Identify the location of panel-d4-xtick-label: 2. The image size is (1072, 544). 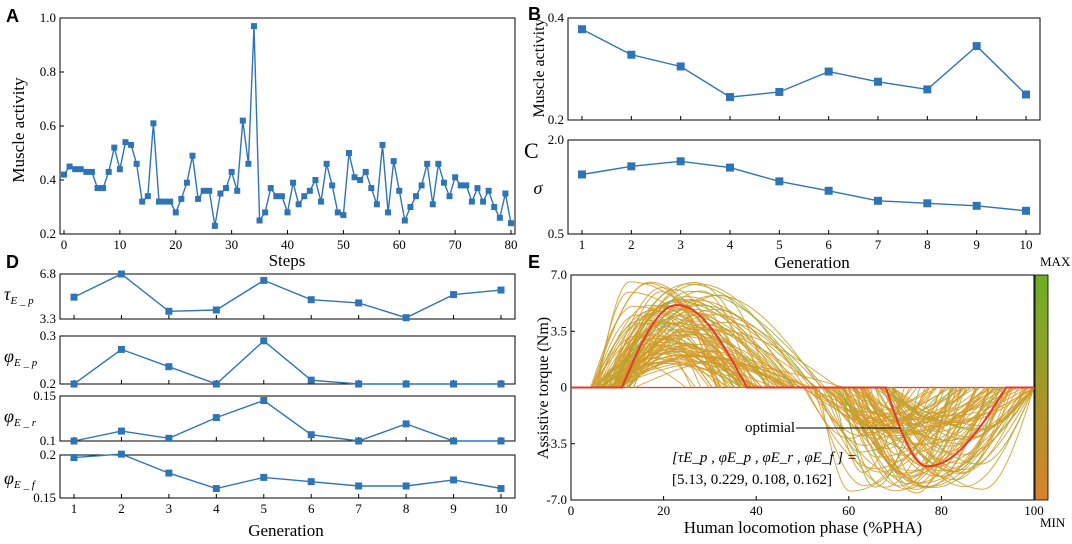
(121, 508).